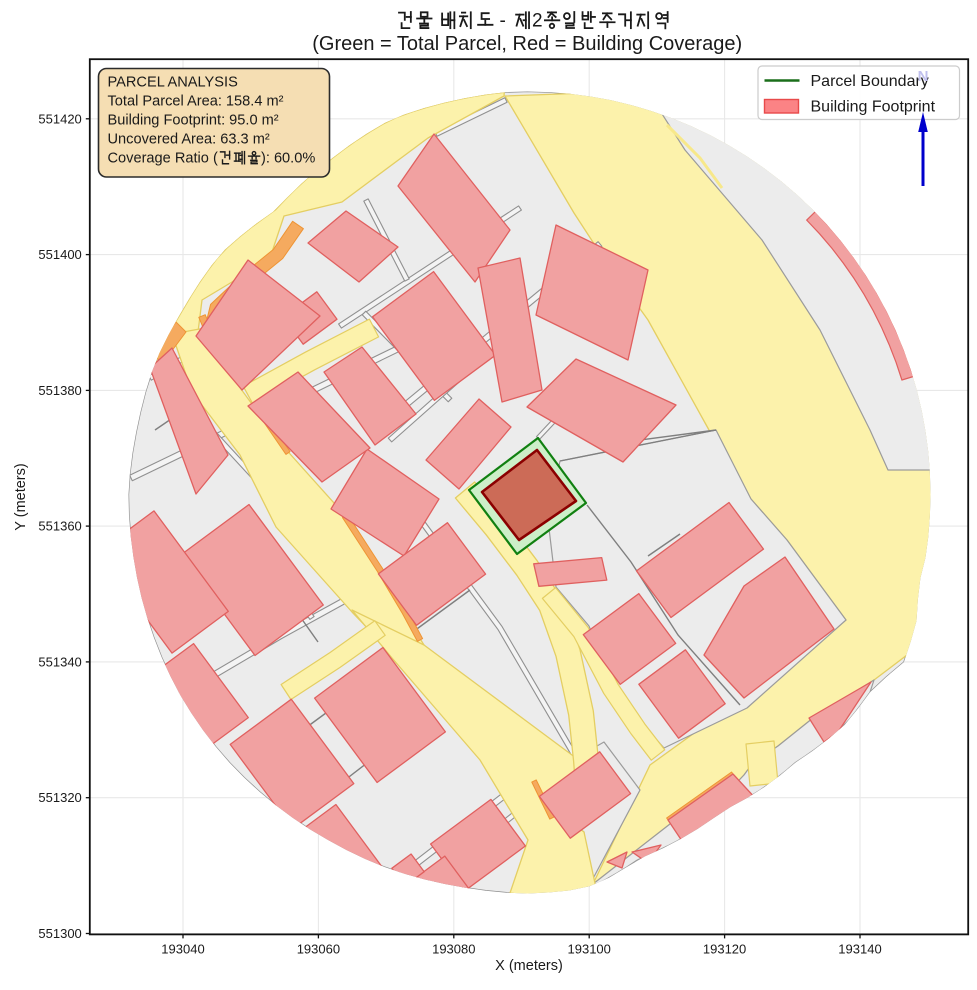 Image resolution: width=977 pixels, height=990 pixels. I want to click on svg-text: 2, so click(537, 21).